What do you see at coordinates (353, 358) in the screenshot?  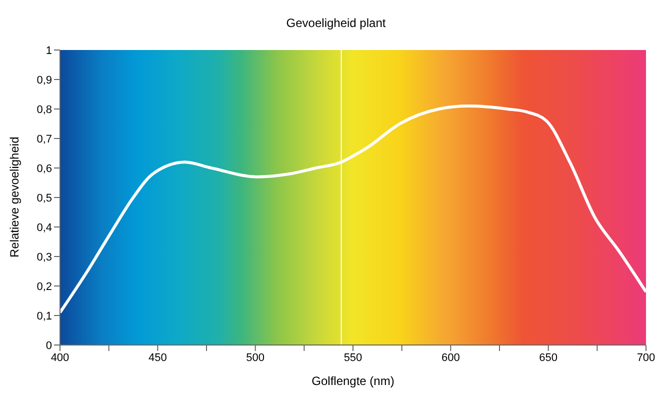 I see `x-tick-label: 550` at bounding box center [353, 358].